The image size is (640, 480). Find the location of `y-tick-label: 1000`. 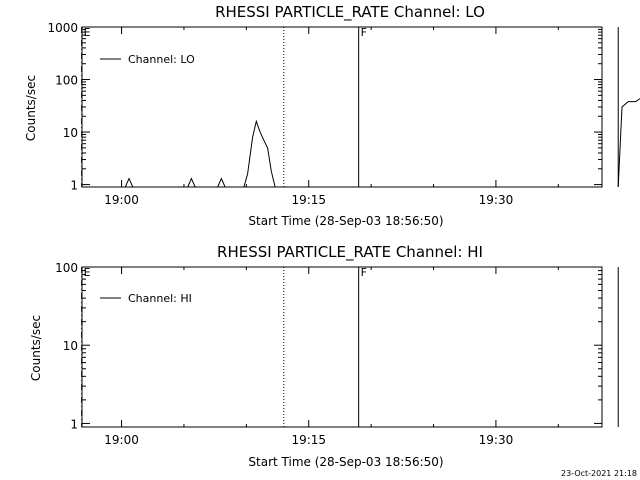

y-tick-label: 1000 is located at coordinates (62, 28).